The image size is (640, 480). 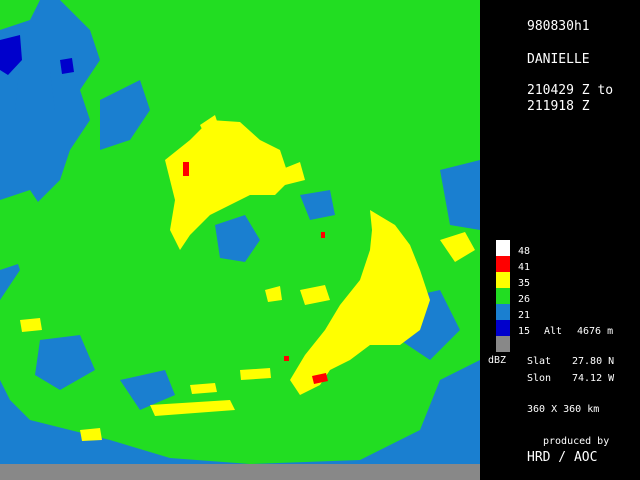 I want to click on time-start: 210429 Z to, so click(x=570, y=90).